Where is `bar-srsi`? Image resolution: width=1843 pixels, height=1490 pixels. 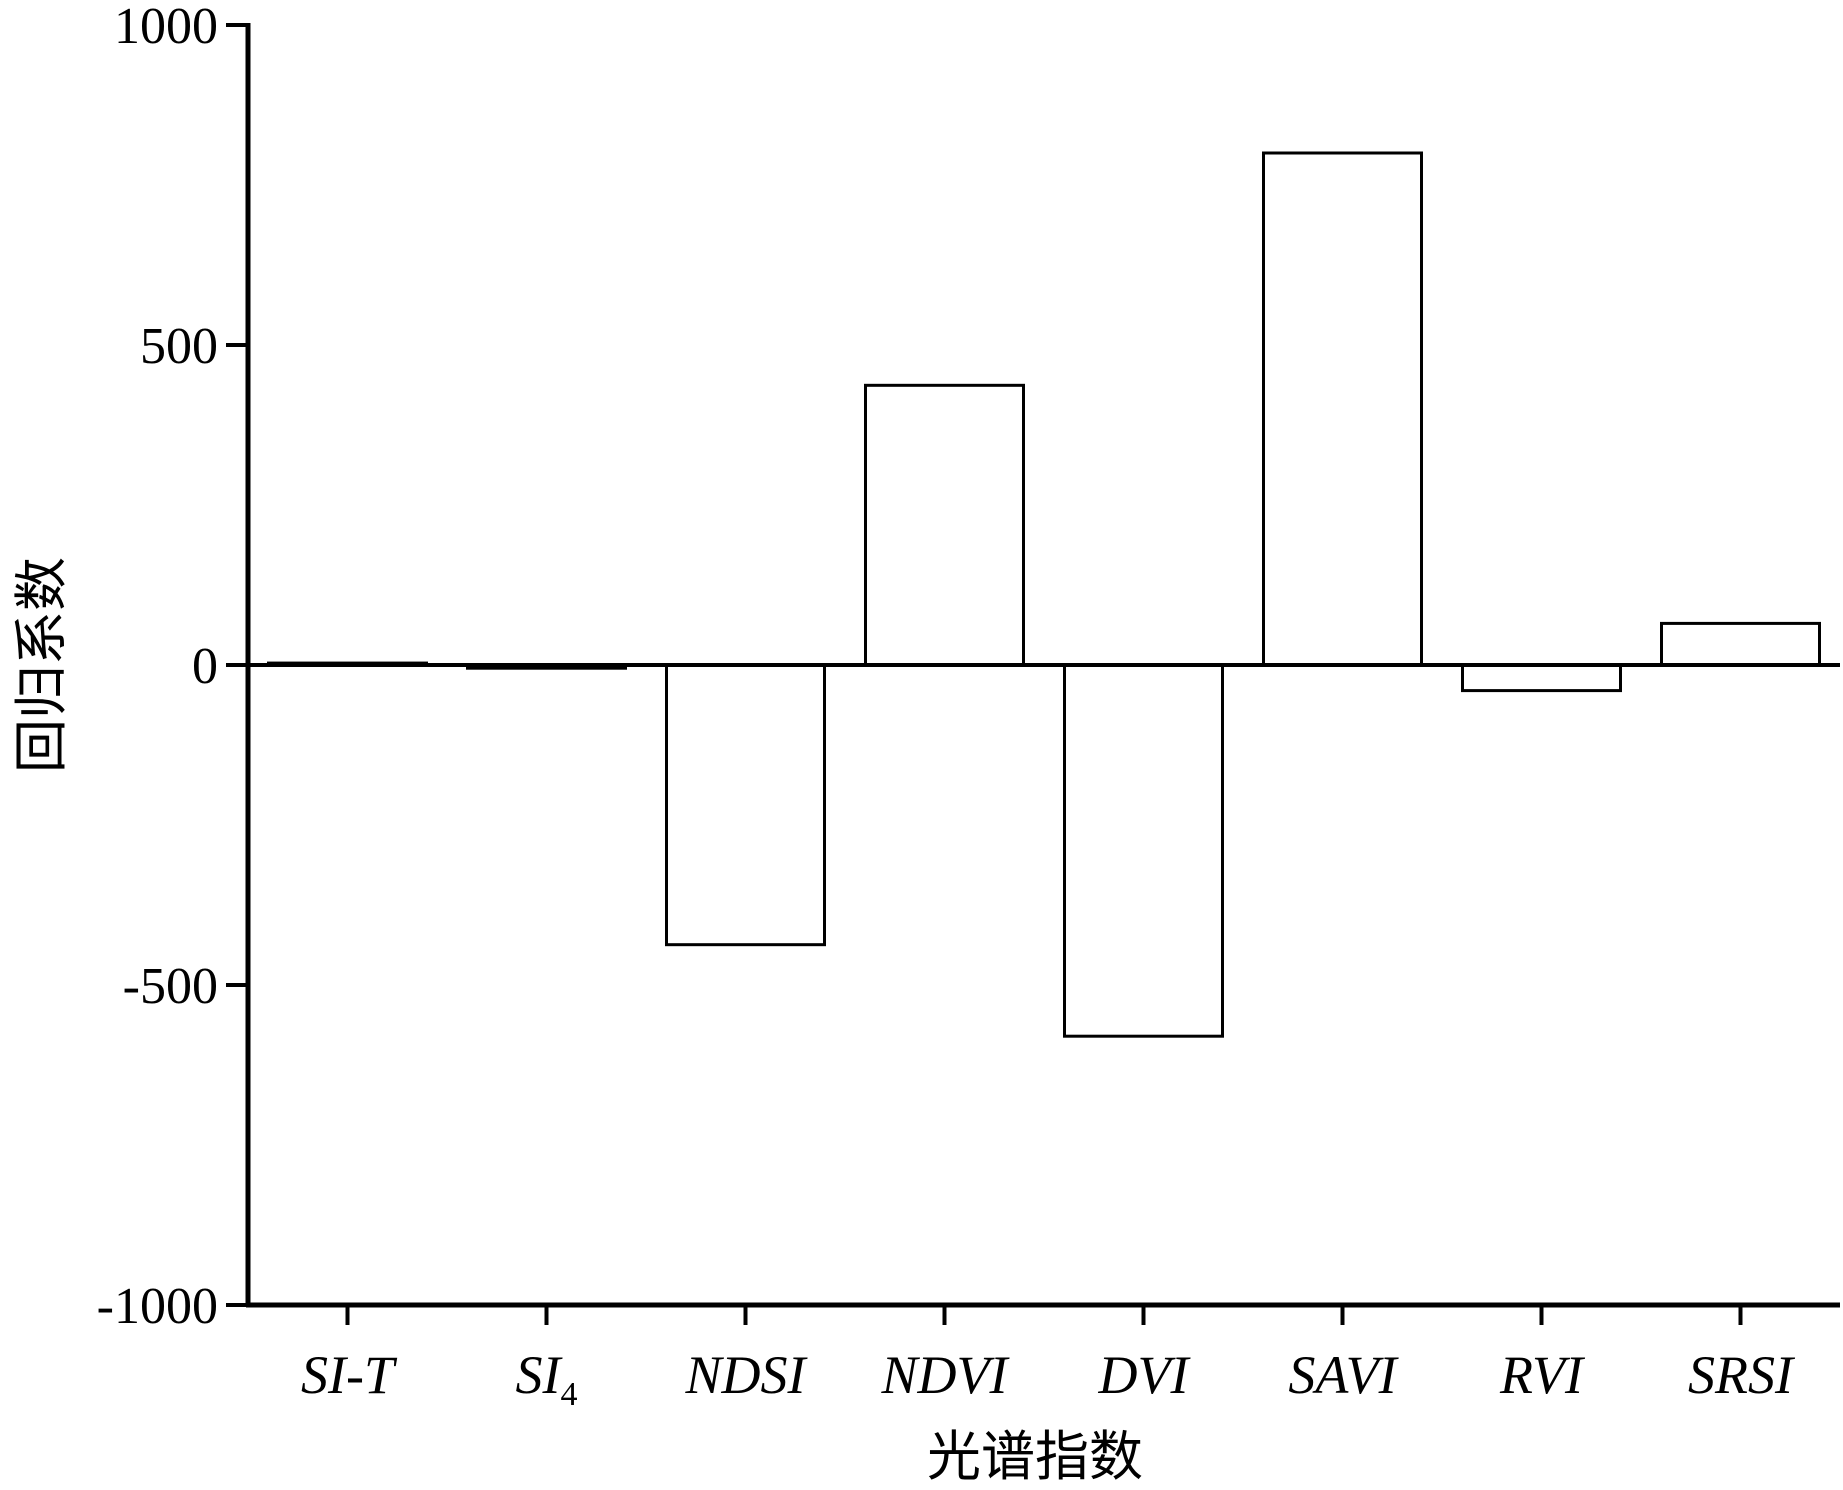 bar-srsi is located at coordinates (1740, 644).